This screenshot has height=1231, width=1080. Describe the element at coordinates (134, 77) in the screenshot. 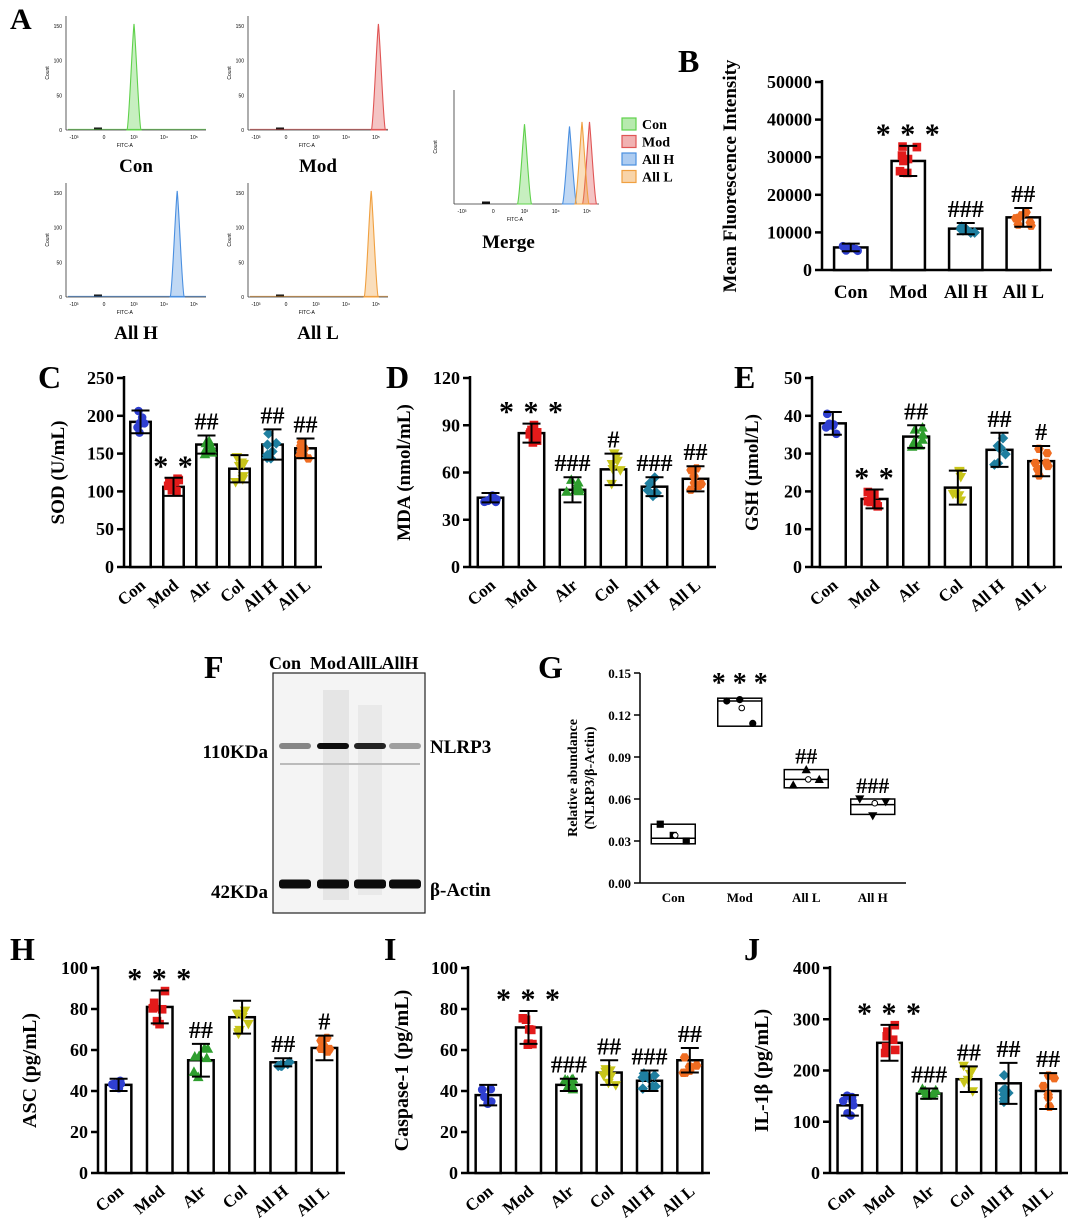

I see `peak-con` at that location.